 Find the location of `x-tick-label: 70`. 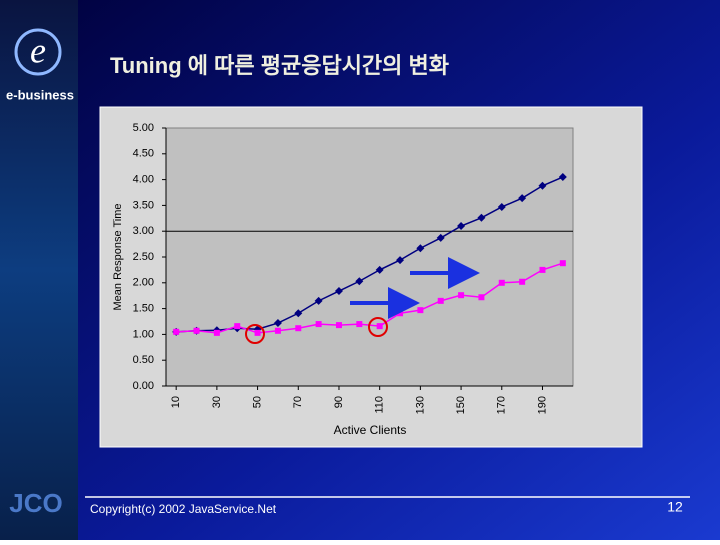

x-tick-label: 70 is located at coordinates (298, 402).